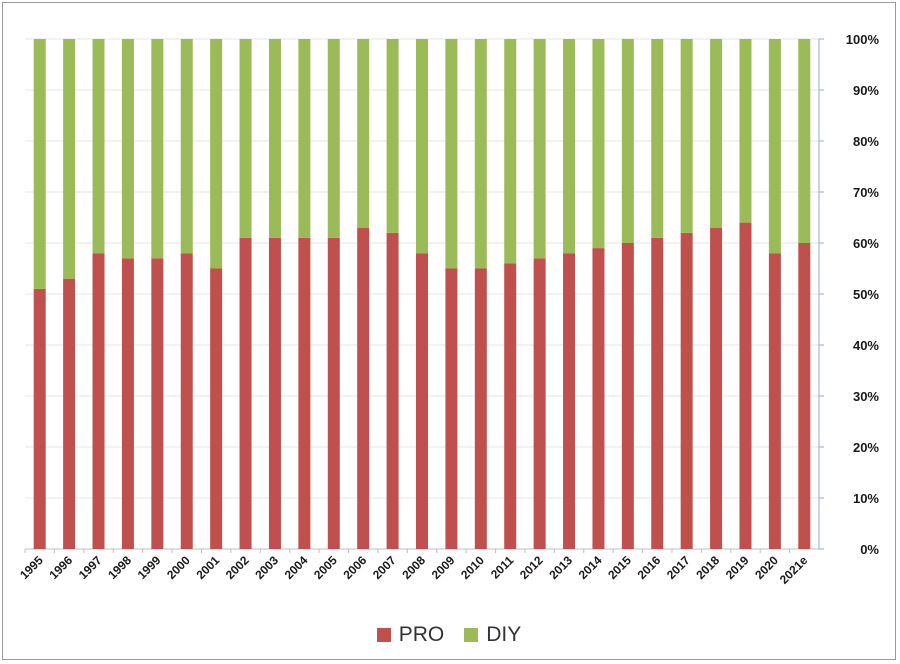 The height and width of the screenshot is (664, 900). Describe the element at coordinates (569, 401) in the screenshot. I see `bar-pro-2013` at that location.